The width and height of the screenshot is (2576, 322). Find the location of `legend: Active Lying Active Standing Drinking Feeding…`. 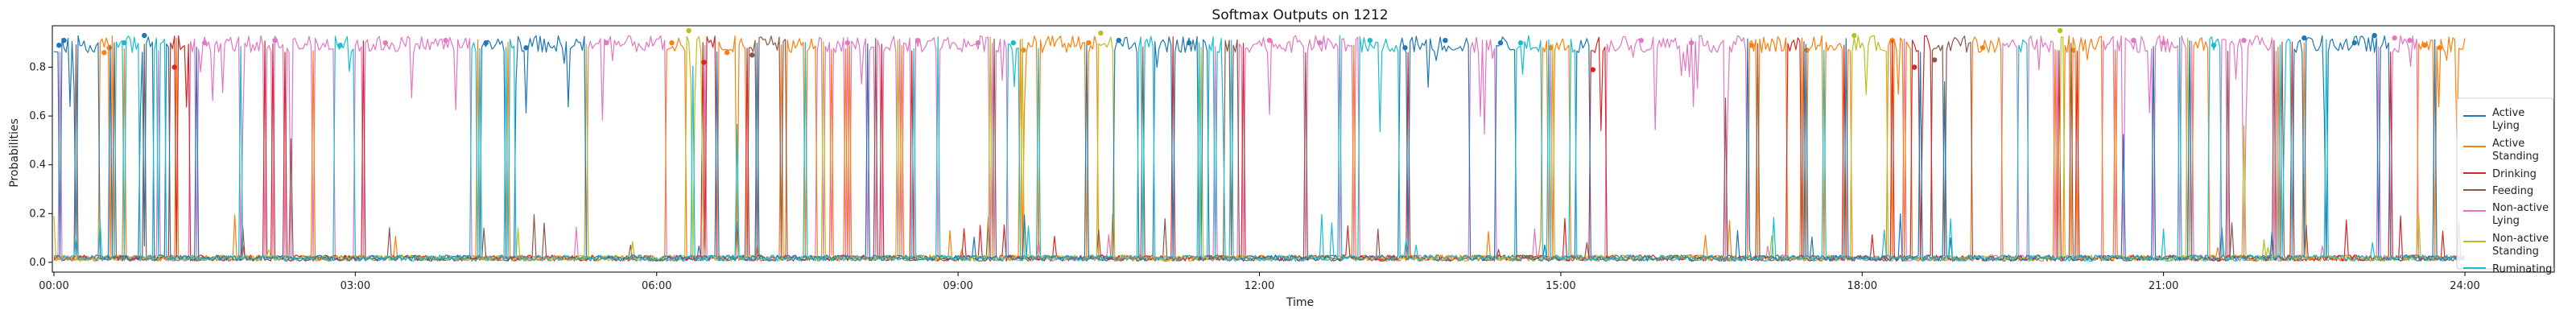

legend: Active Lying Active Standing Drinking Feeding… is located at coordinates (2505, 186).